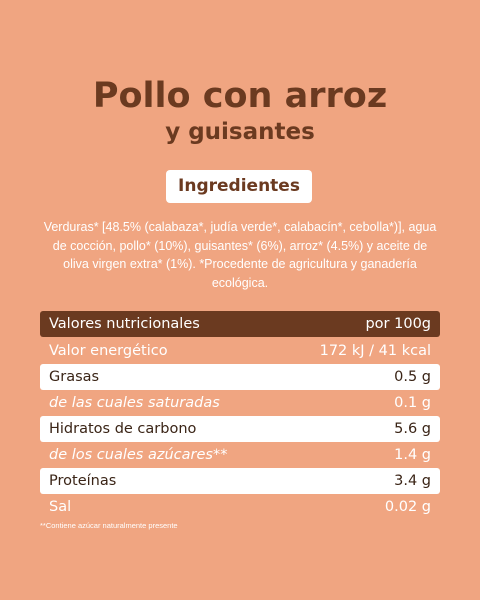 The width and height of the screenshot is (480, 600). I want to click on table-row: Hidratos de carbono 5.6 g, so click(240, 429).